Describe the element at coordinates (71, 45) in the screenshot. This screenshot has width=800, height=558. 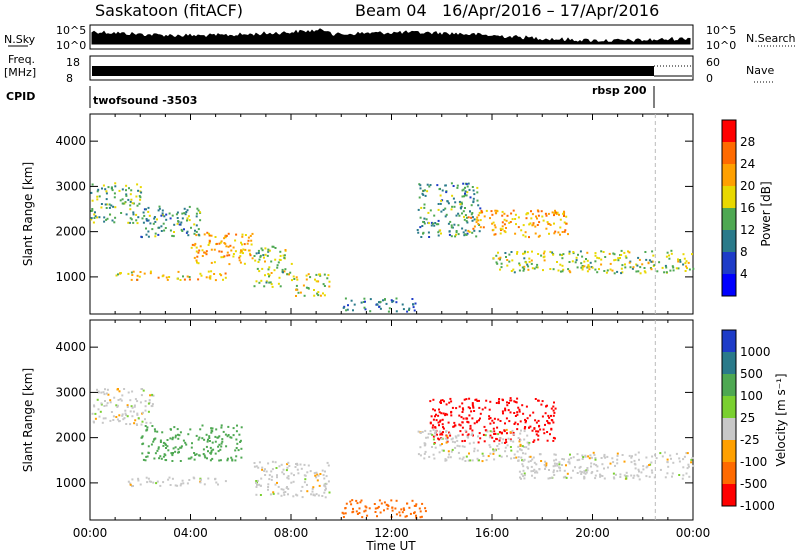
I see `nsky-tick-bottom: 10^0` at that location.